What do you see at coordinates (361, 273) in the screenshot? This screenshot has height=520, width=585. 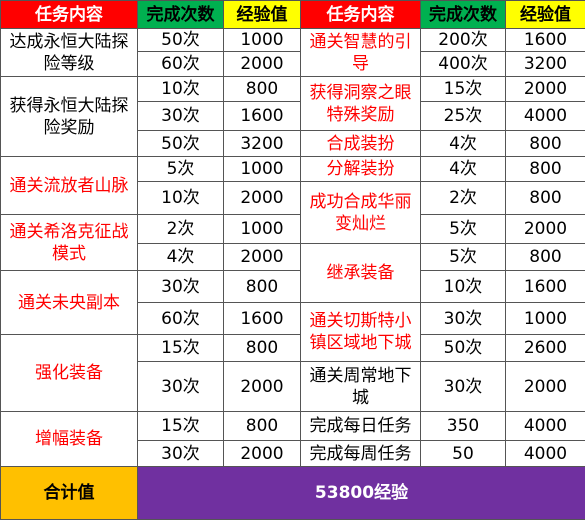 I see `task-cell: 继承装备` at bounding box center [361, 273].